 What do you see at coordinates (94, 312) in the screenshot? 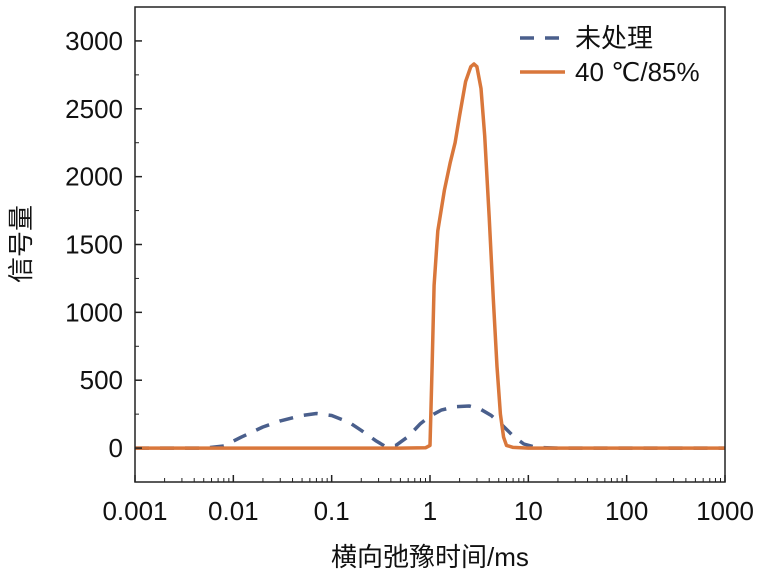
I see `y-tick-label: 1000` at bounding box center [94, 312].